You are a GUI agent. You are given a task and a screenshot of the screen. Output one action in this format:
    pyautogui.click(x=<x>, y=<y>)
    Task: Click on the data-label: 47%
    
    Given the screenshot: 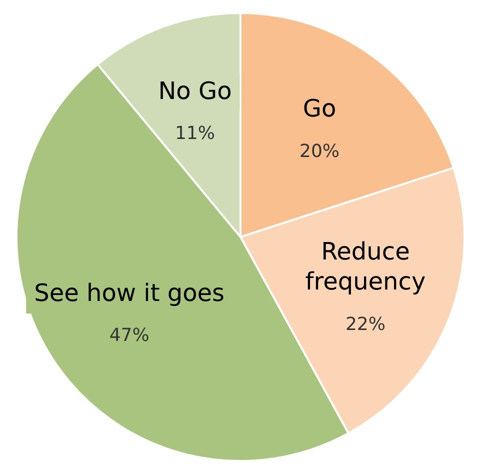 What is the action you would take?
    pyautogui.click(x=129, y=335)
    